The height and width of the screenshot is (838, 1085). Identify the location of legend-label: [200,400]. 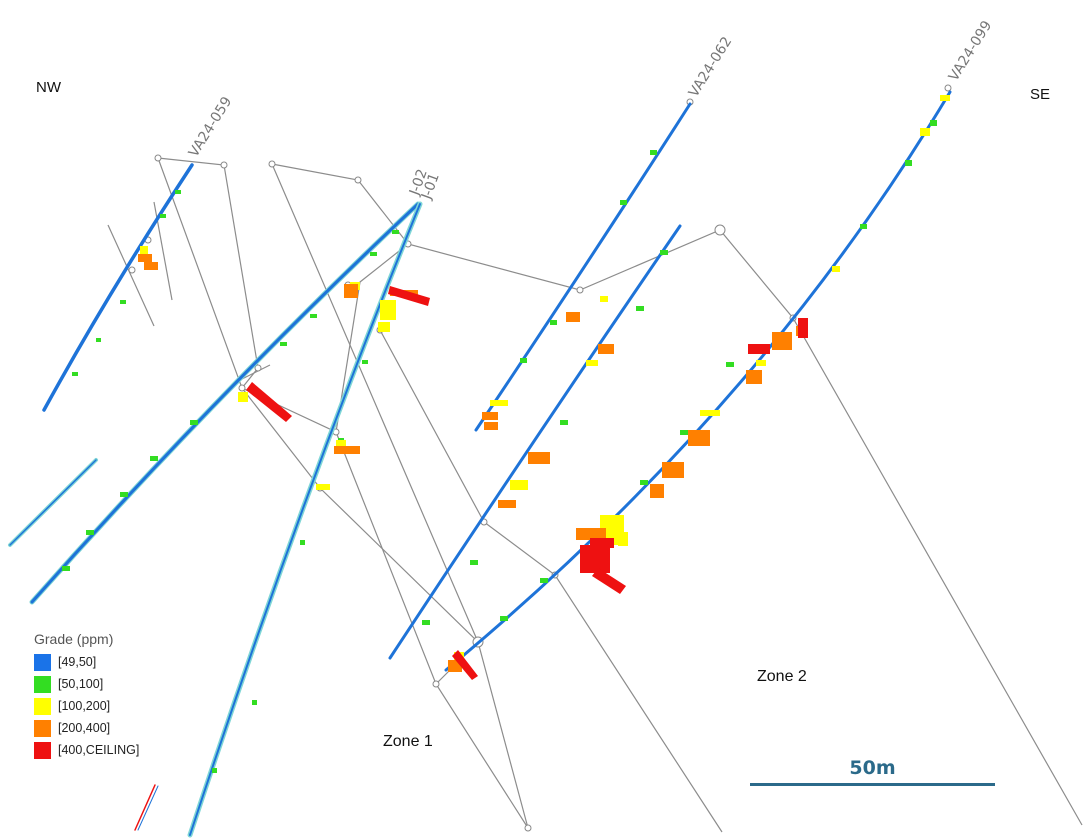
(84, 728).